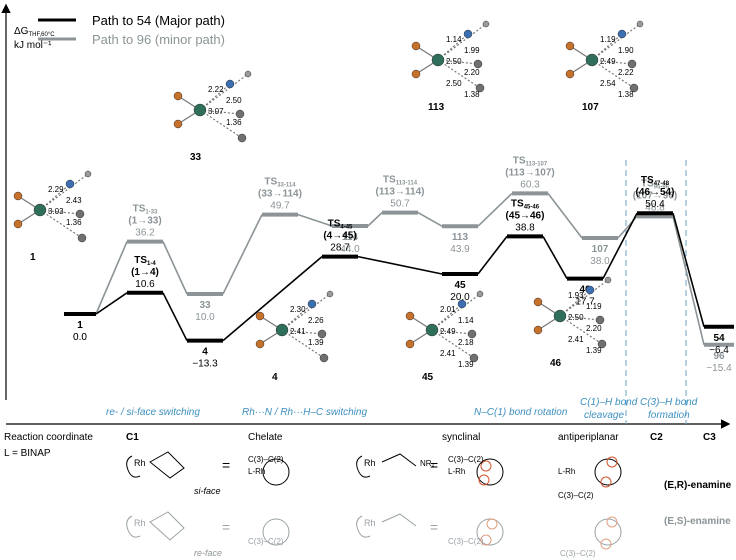  I want to click on label-minor-TS1-33-2: 36.2, so click(145, 233).